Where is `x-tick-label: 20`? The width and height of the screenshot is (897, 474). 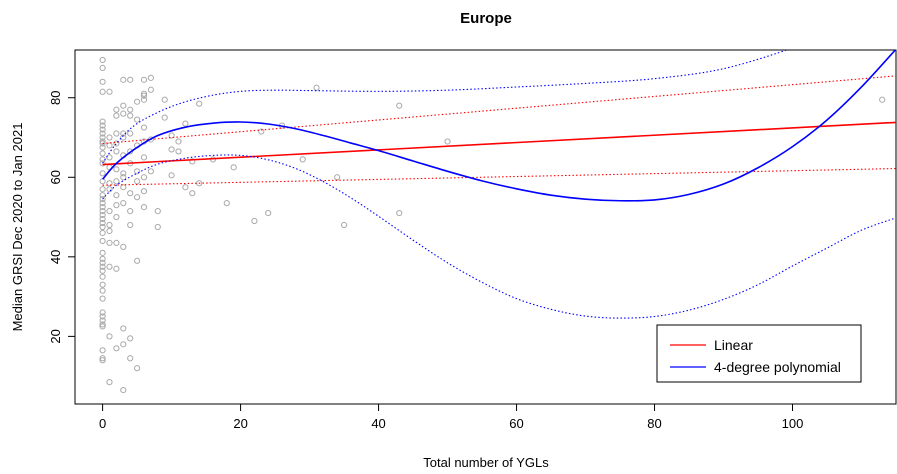 x-tick-label: 20 is located at coordinates (240, 423).